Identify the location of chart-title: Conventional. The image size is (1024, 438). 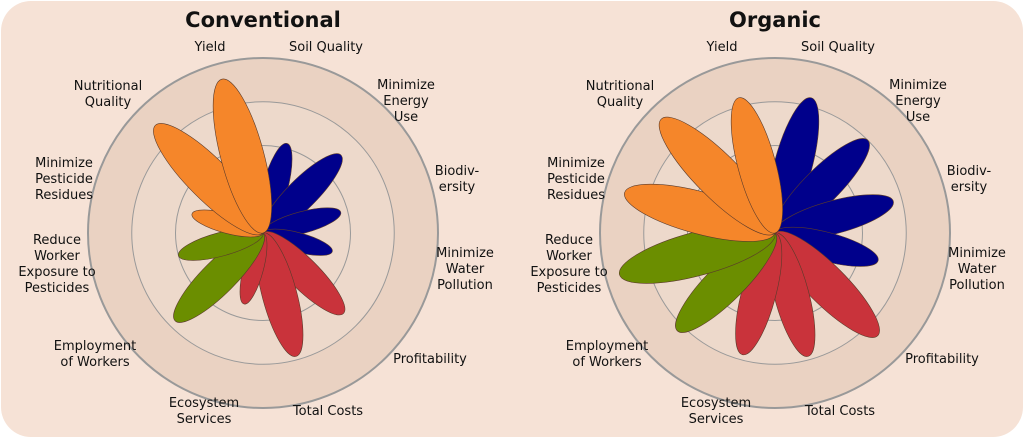
(263, 20).